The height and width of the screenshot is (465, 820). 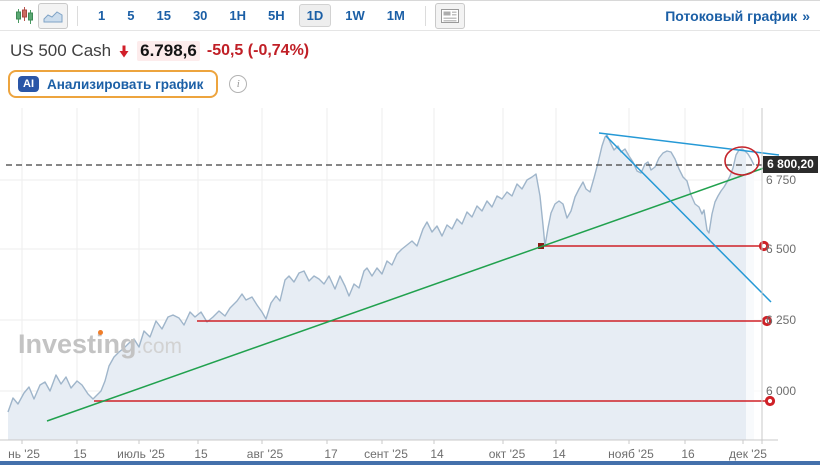 I want to click on timeframe-5: 5, so click(x=131, y=15).